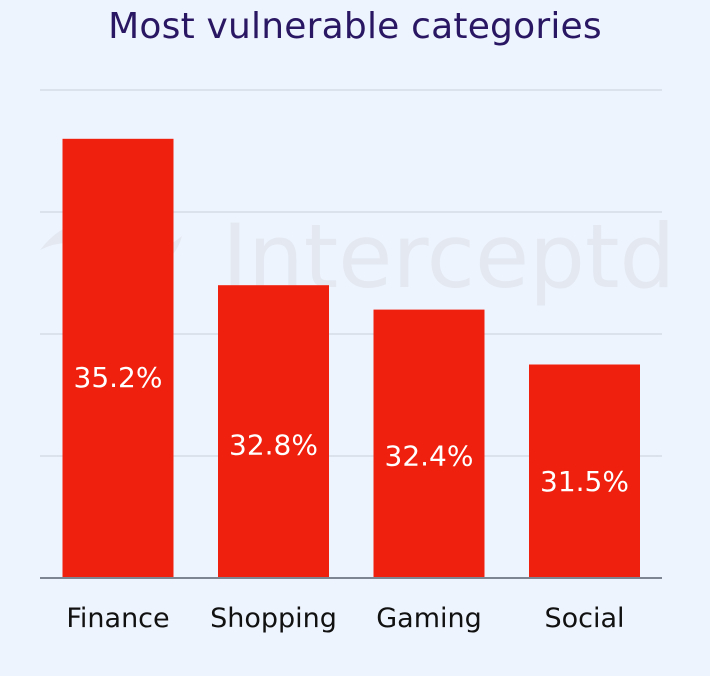  Describe the element at coordinates (273, 618) in the screenshot. I see `category-tick-label: Shopping` at that location.